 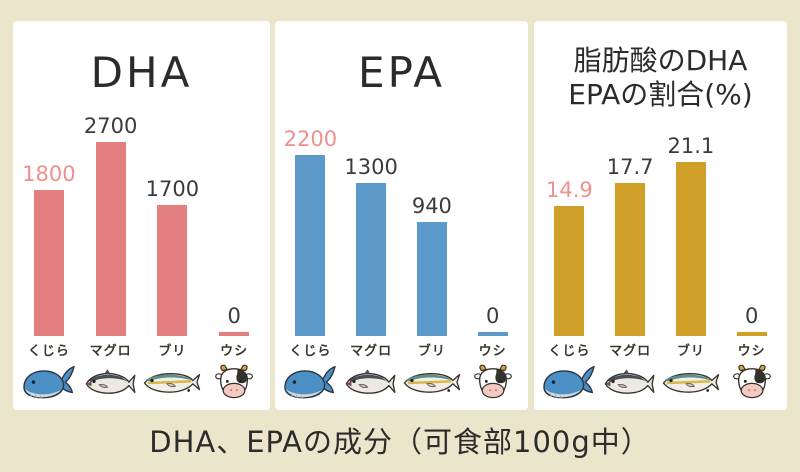 I want to click on bar-group-maguro: 17.7, so click(x=630, y=245).